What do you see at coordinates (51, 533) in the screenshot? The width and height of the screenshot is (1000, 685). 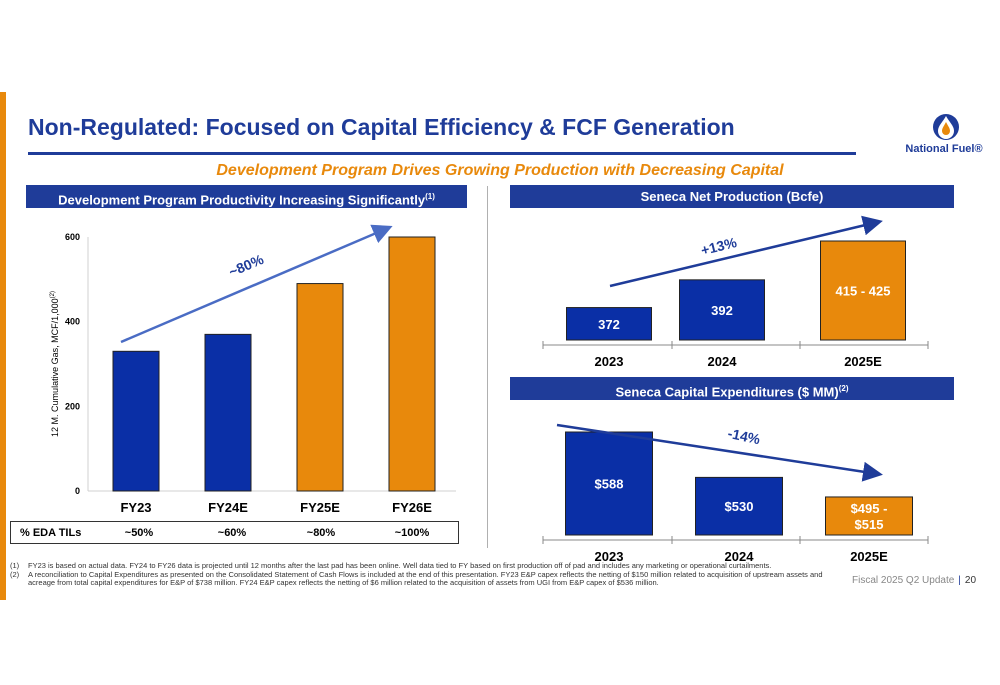 I see `eda-tils-label: % EDA TILs` at bounding box center [51, 533].